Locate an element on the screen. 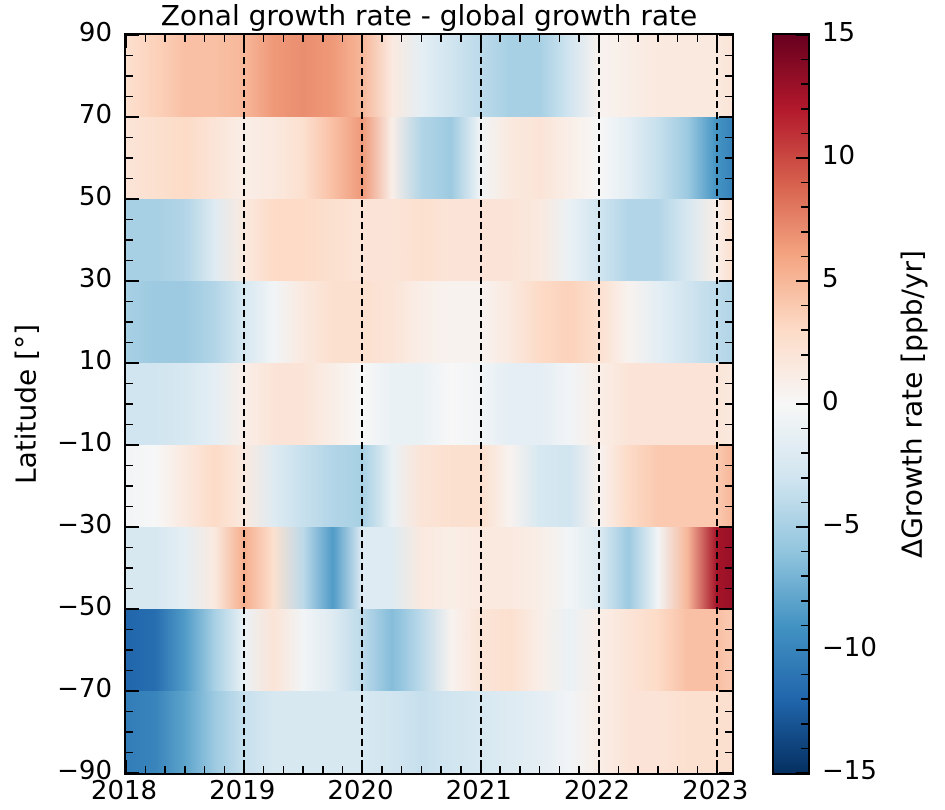 The height and width of the screenshot is (810, 945). colorbar-tick-label-10: 10 is located at coordinates (839, 156).